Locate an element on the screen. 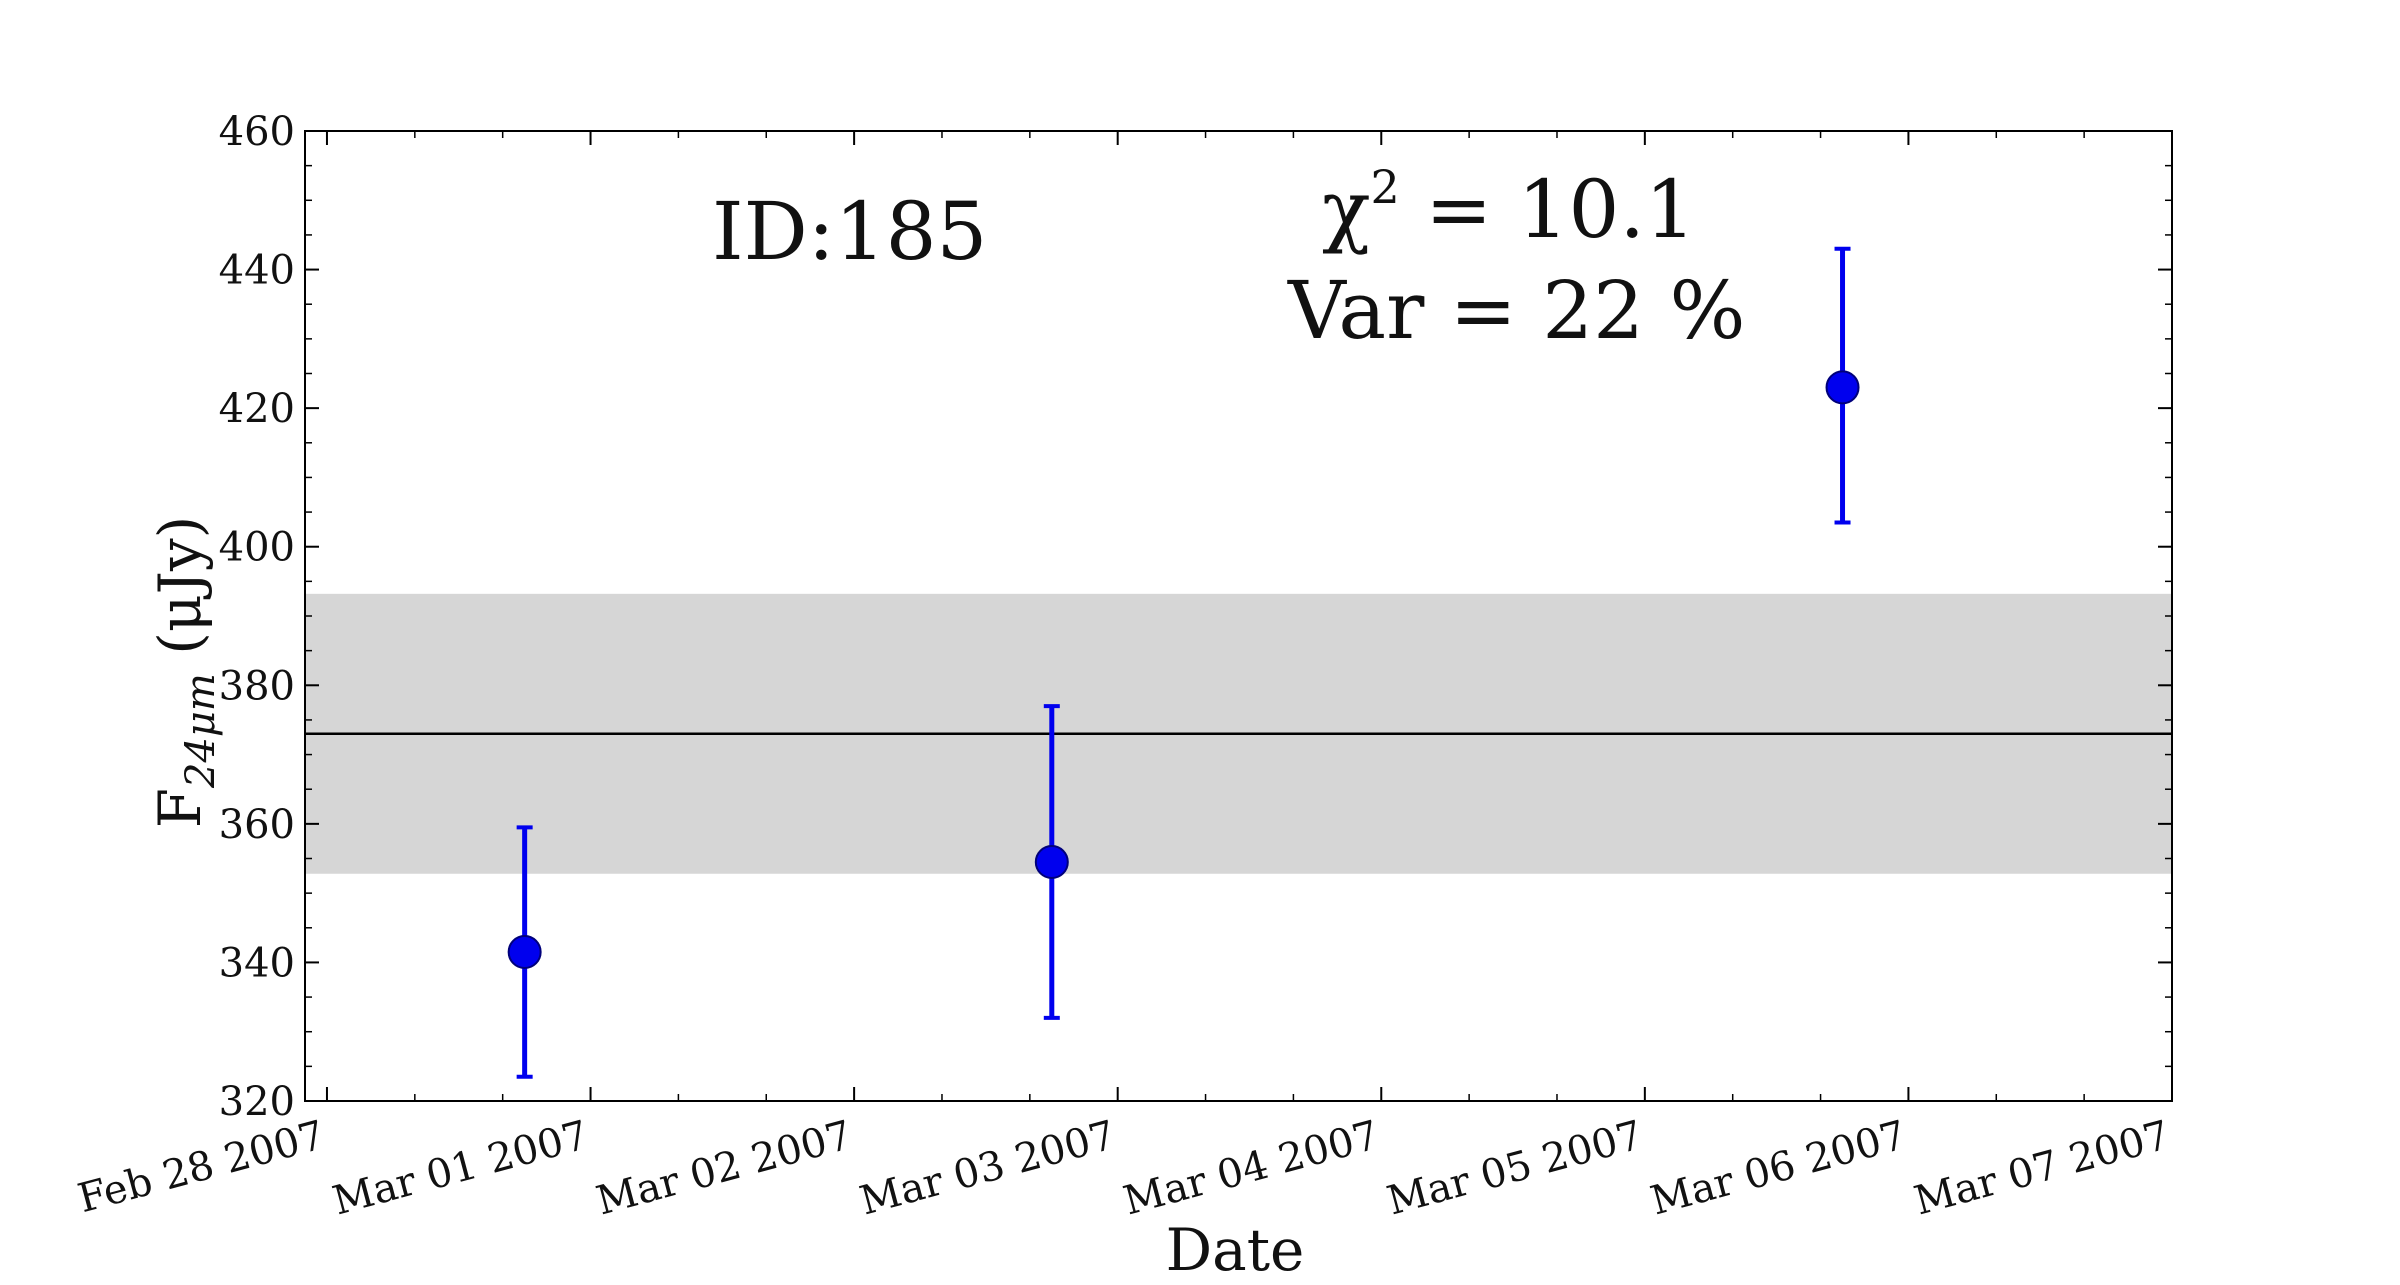  x-tick-label: Mar 02 2007 is located at coordinates (724, 1168).